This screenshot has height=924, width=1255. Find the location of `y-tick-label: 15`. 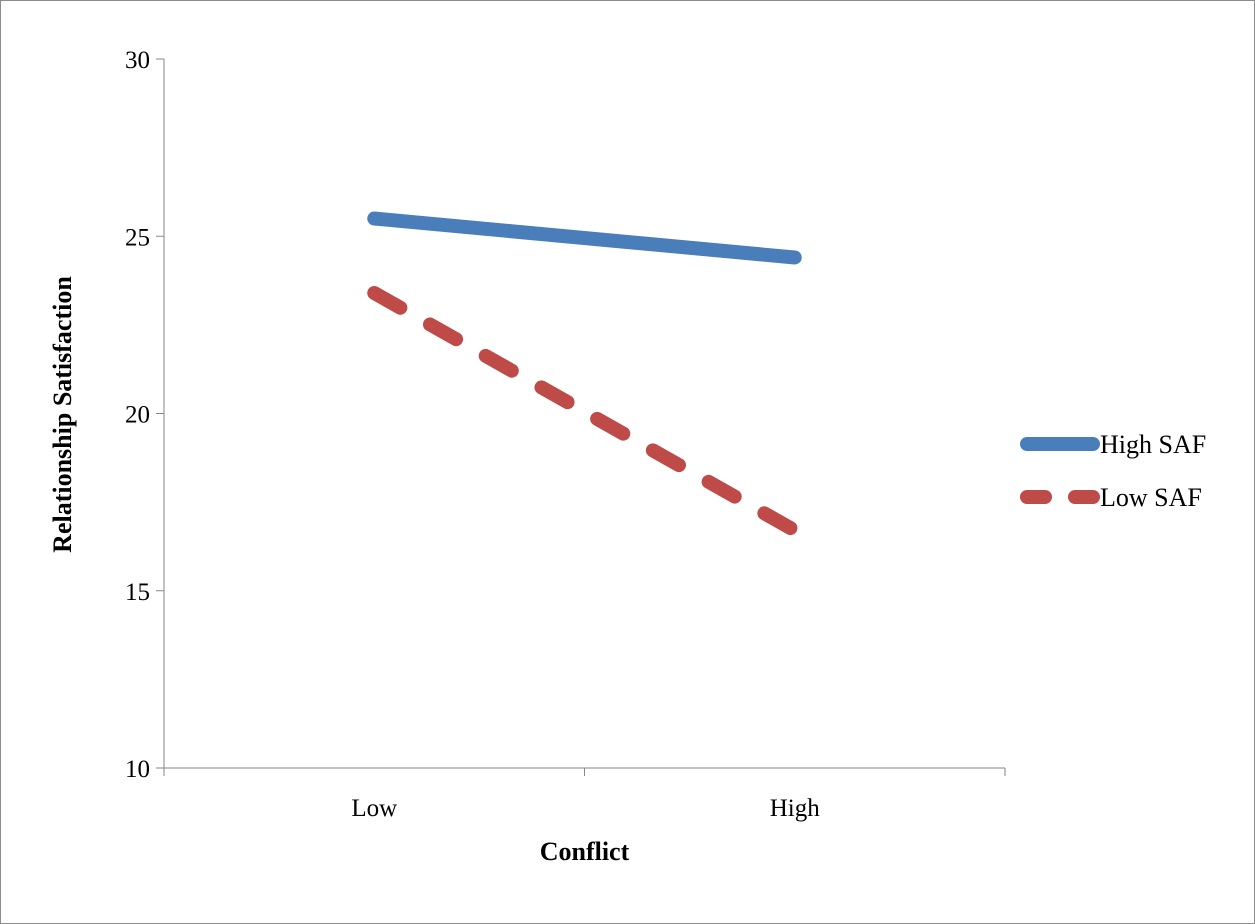

y-tick-label: 15 is located at coordinates (137, 592).